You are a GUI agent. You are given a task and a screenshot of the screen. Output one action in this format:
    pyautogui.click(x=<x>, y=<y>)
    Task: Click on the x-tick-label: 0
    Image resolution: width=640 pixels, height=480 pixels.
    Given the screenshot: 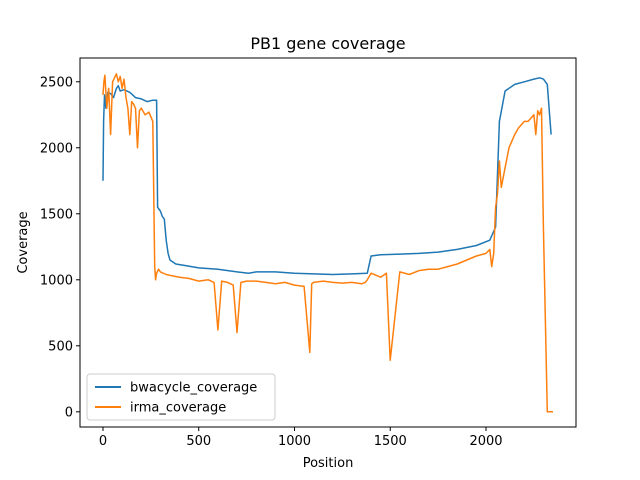 What is the action you would take?
    pyautogui.click(x=103, y=441)
    